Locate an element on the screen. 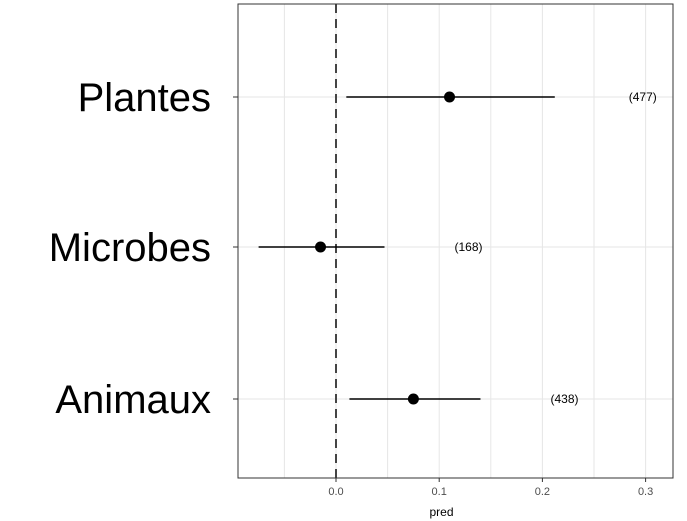 The width and height of the screenshot is (687, 521). x-tick-label: 0.2 is located at coordinates (542, 492).